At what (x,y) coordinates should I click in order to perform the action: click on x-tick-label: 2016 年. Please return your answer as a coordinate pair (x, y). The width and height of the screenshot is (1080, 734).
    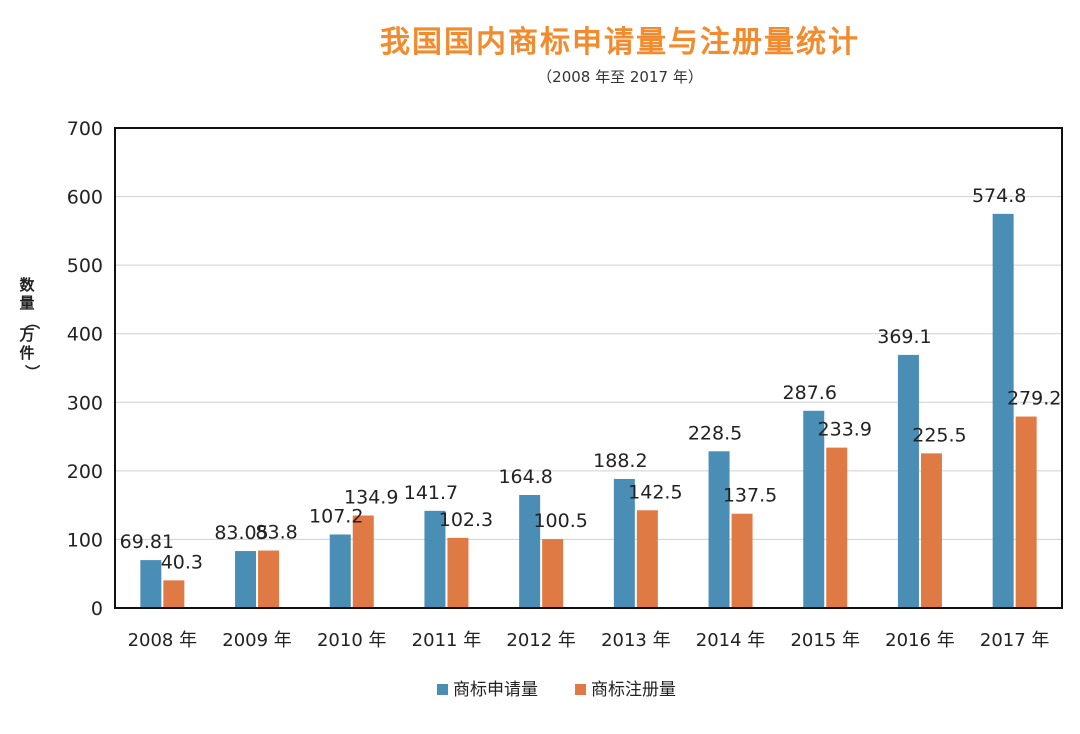
    Looking at the image, I should click on (920, 640).